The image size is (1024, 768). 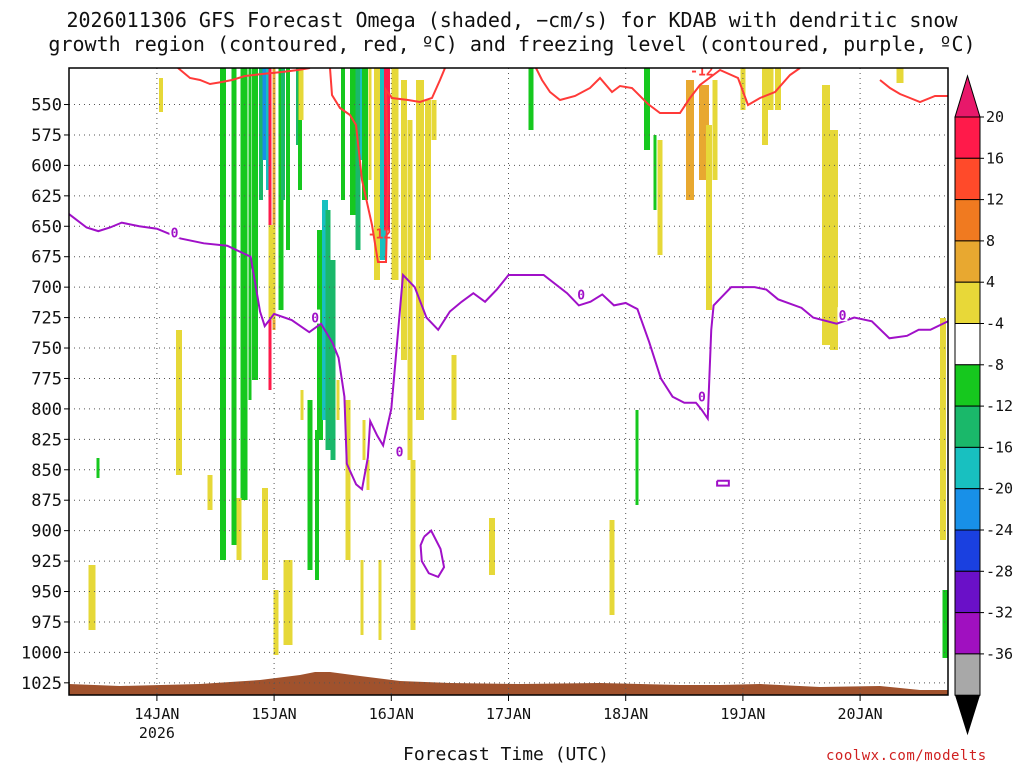 What do you see at coordinates (46, 440) in the screenshot?
I see `y-tick-label: 825` at bounding box center [46, 440].